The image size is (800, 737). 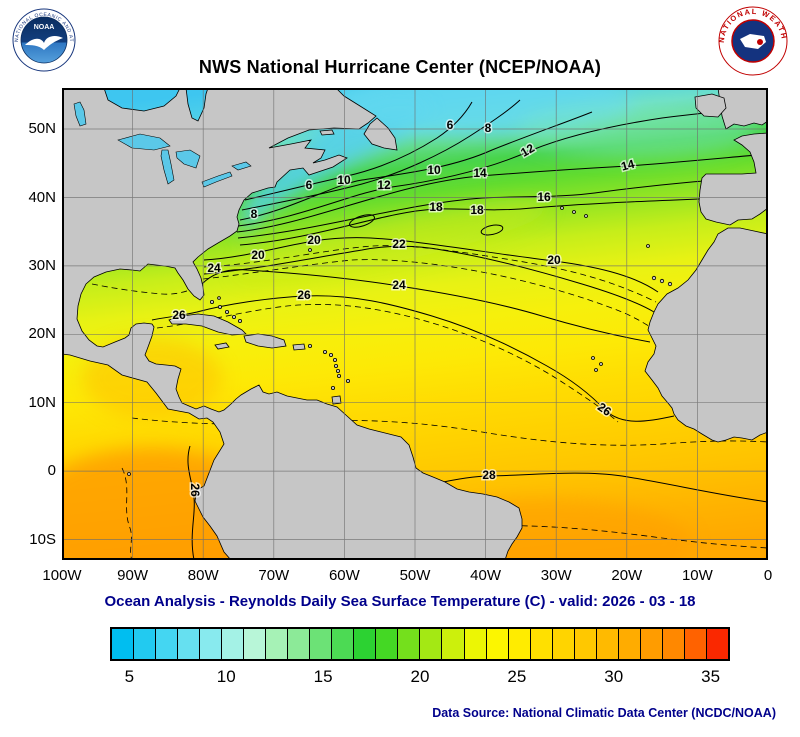 I want to click on colorbar-tick: 10, so click(x=226, y=676).